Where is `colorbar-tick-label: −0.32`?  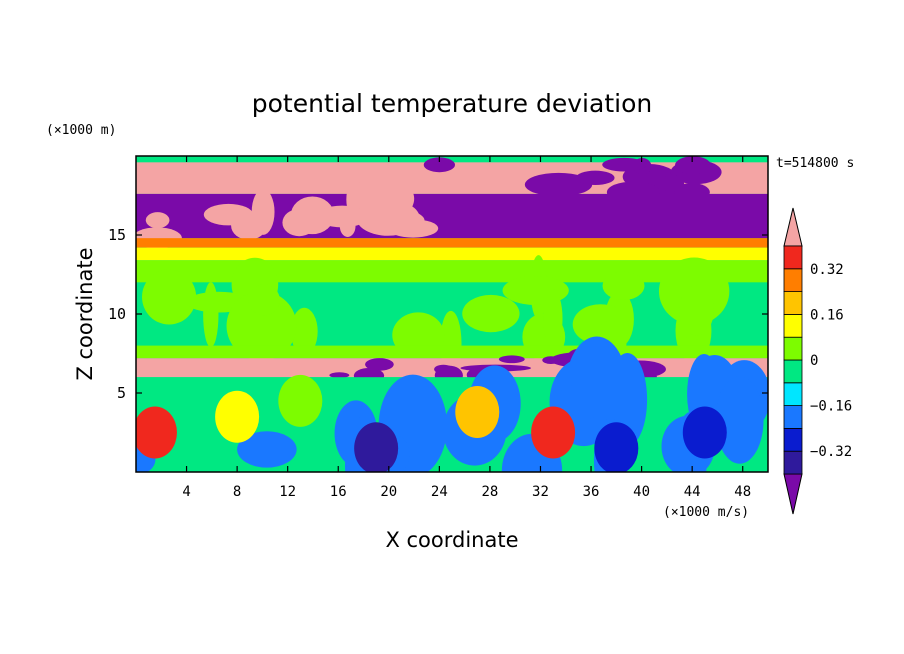 colorbar-tick-label: −0.32 is located at coordinates (831, 452).